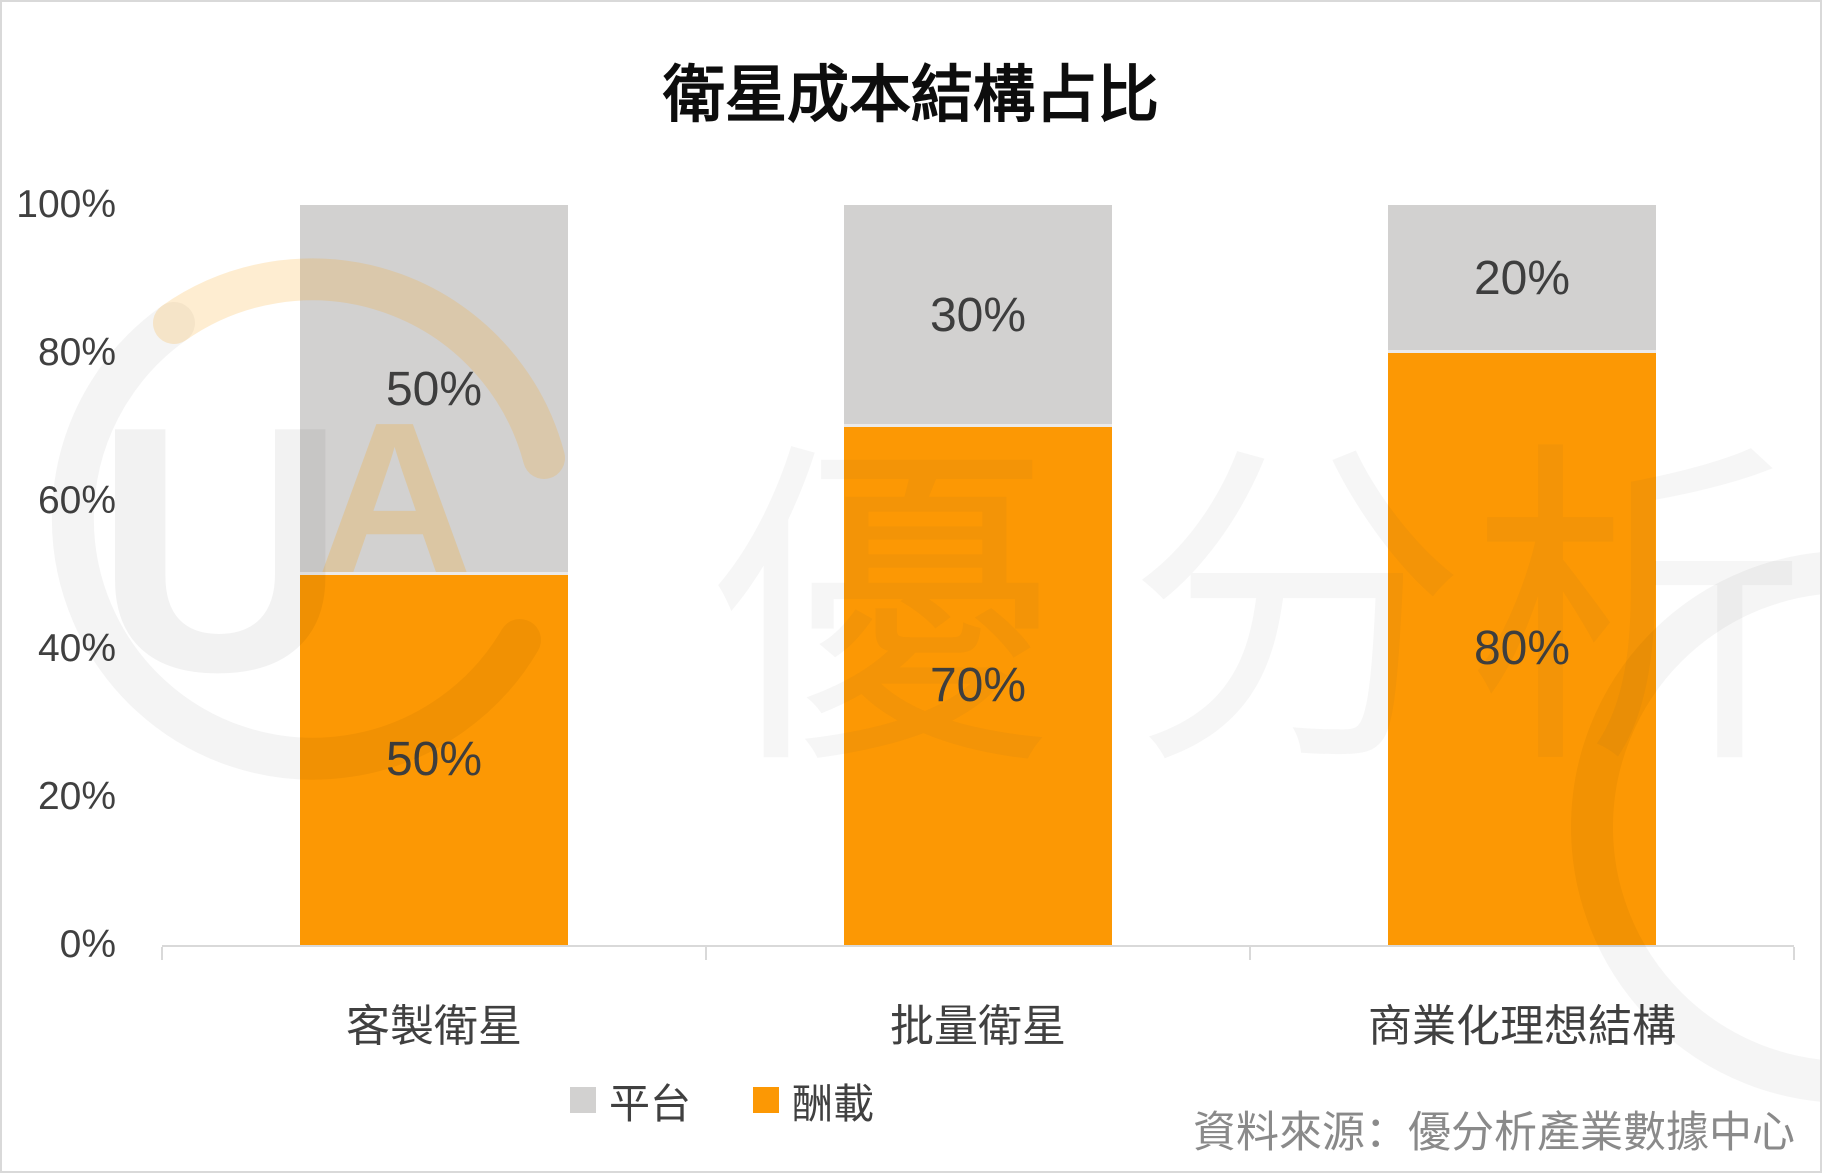 This screenshot has width=1822, height=1173. Describe the element at coordinates (434, 1026) in the screenshot. I see `x-axis-label: 客製衛星` at that location.